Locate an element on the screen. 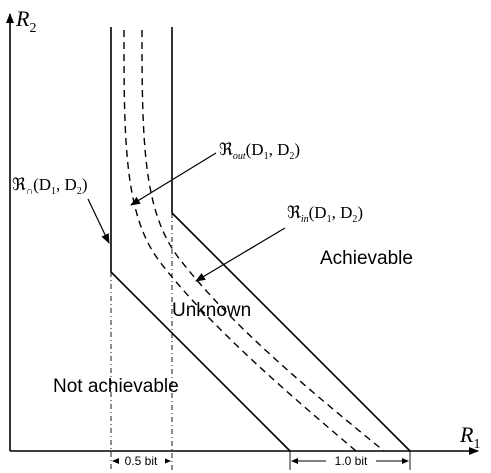  outer-bound-pointer is located at coordinates (173, 179).